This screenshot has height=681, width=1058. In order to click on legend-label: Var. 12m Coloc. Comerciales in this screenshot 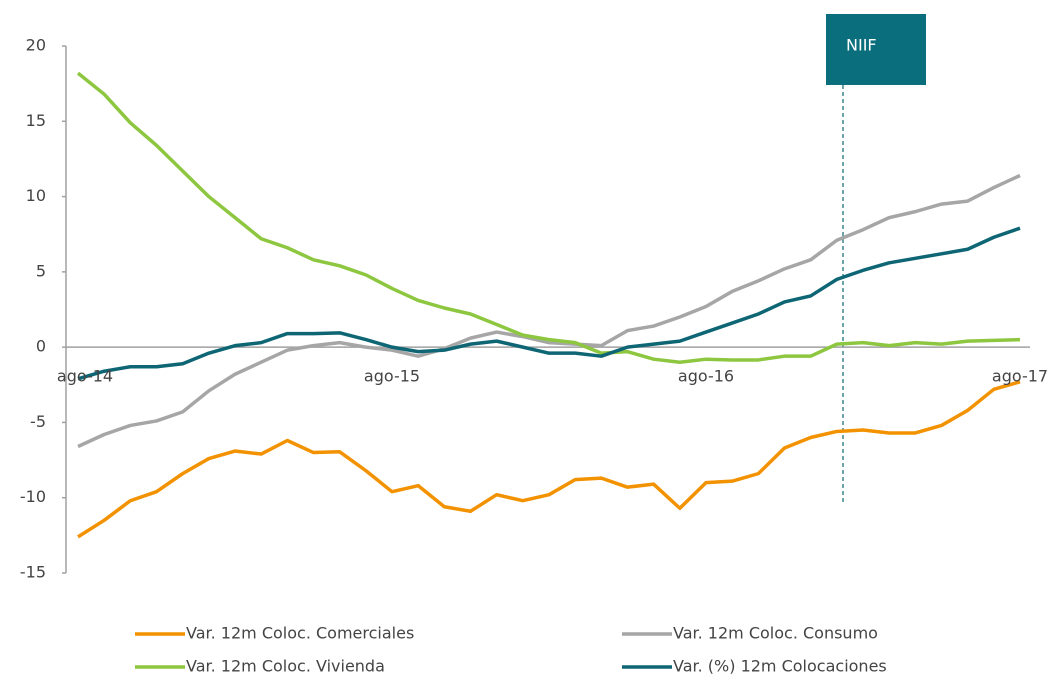, I will do `click(300, 633)`.